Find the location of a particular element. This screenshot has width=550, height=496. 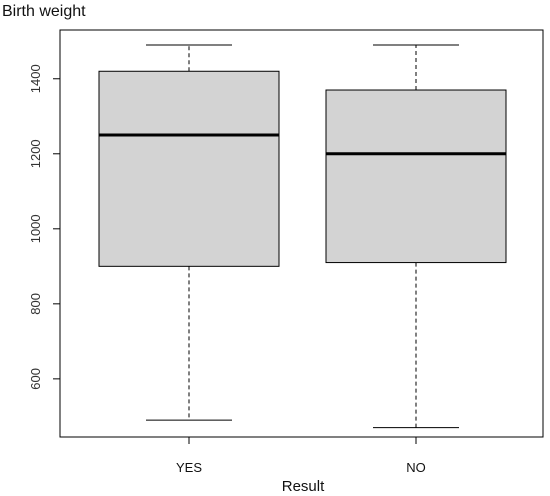

y-tick-label: 800 is located at coordinates (35, 304).